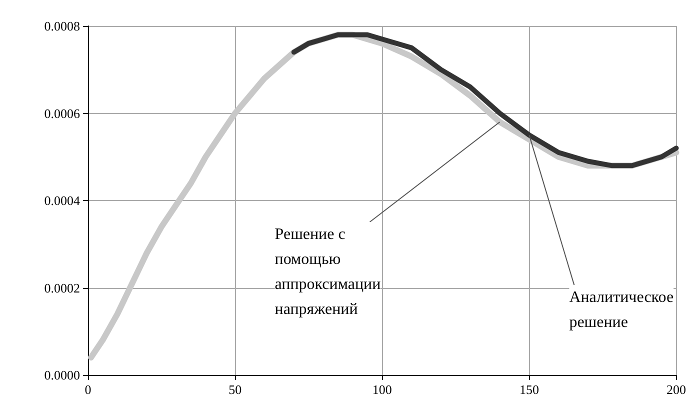 The height and width of the screenshot is (419, 697). What do you see at coordinates (621, 310) in the screenshot?
I see `annotation: Аналитическое решение` at bounding box center [621, 310].